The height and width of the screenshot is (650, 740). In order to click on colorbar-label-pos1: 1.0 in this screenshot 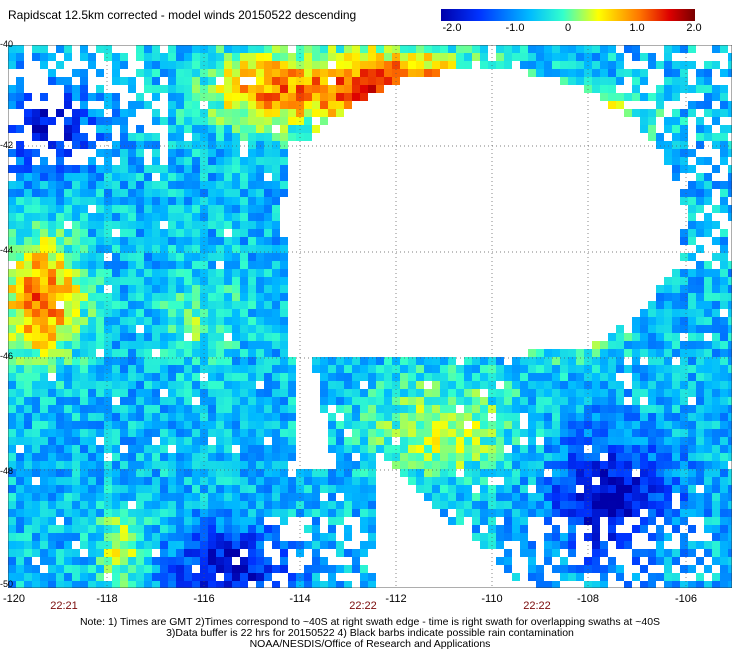, I will do `click(637, 28)`.